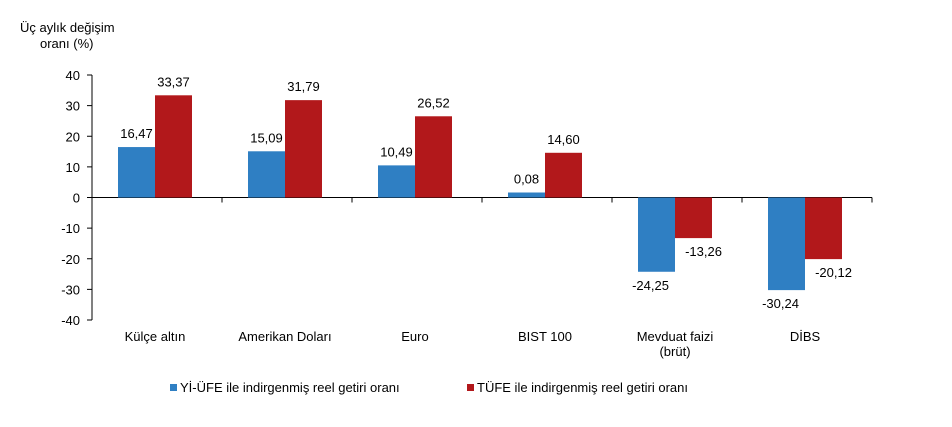  Describe the element at coordinates (136, 133) in the screenshot. I see `data-label: 16,47` at that location.